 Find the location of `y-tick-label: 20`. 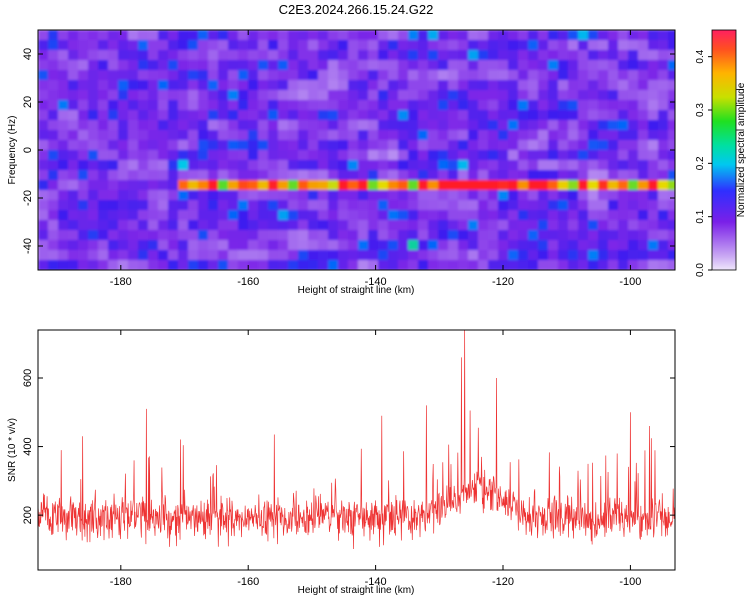

y-tick-label: 20 is located at coordinates (28, 102).